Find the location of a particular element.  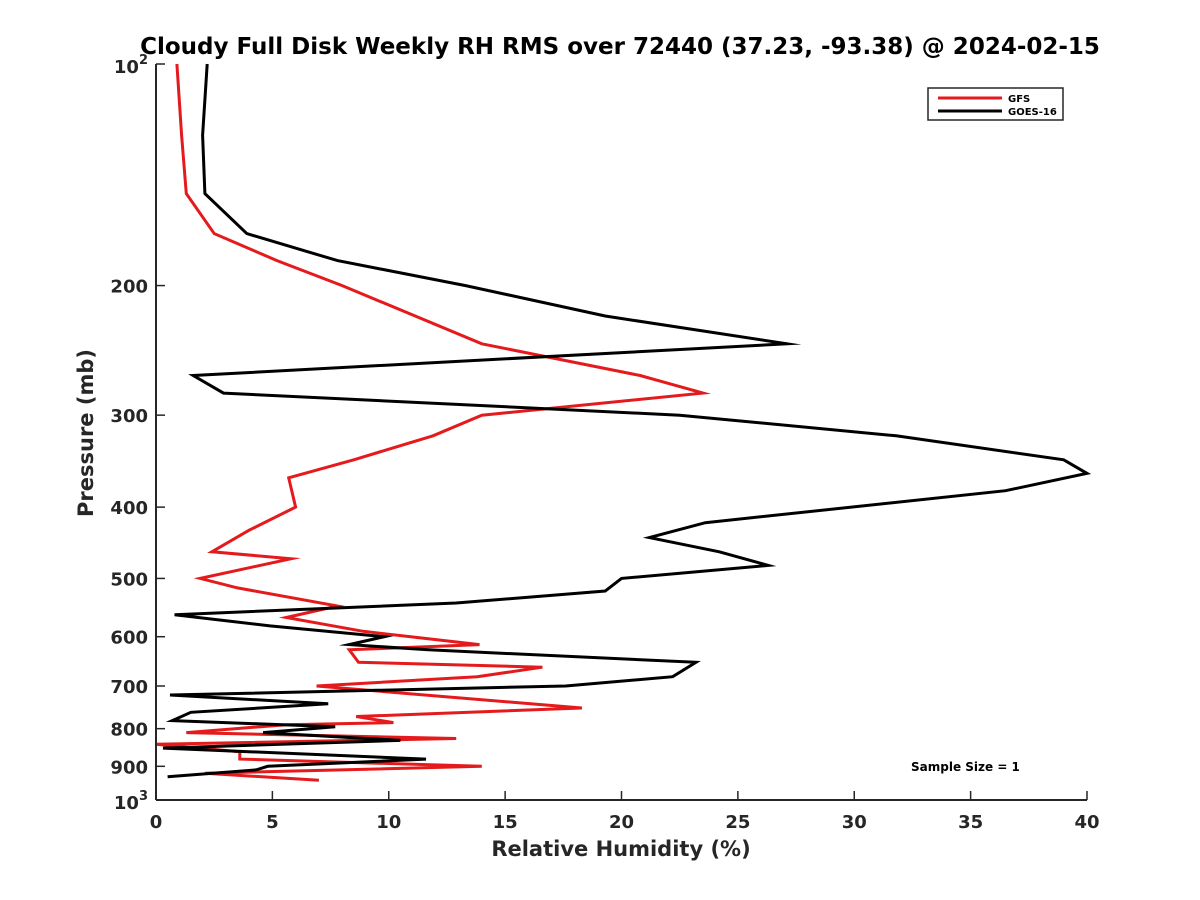

legend-box is located at coordinates (995, 104).